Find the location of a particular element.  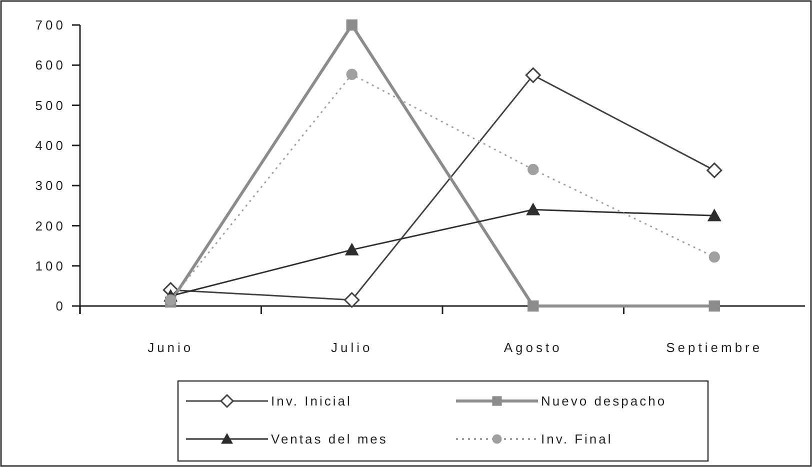

x-tick-label: Septiembre is located at coordinates (714, 347).